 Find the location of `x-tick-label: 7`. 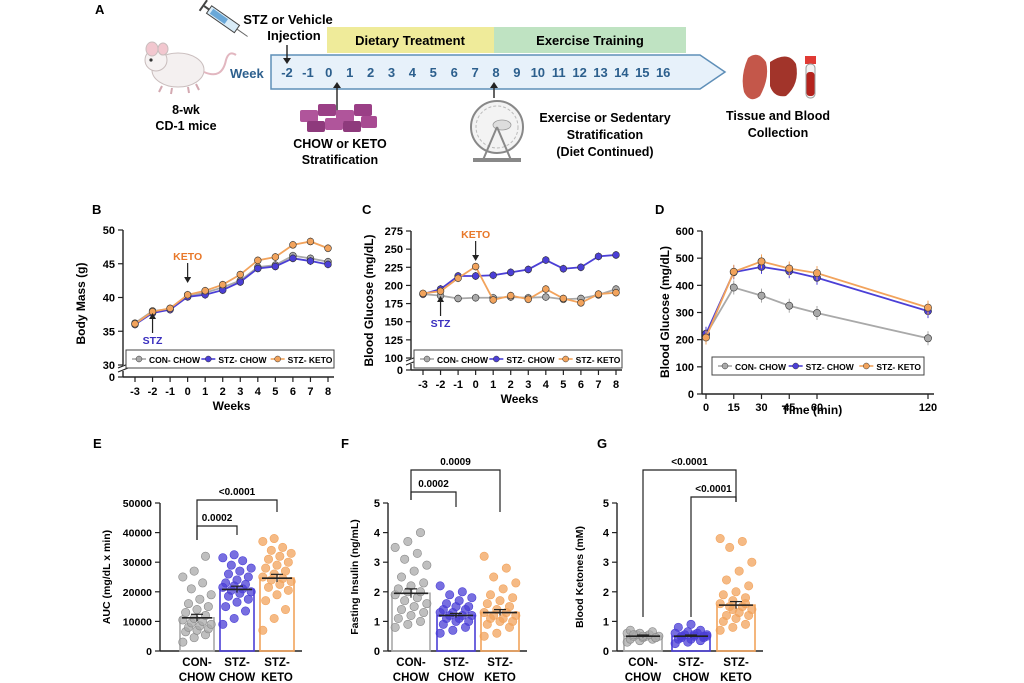

x-tick-label: 7 is located at coordinates (310, 392).